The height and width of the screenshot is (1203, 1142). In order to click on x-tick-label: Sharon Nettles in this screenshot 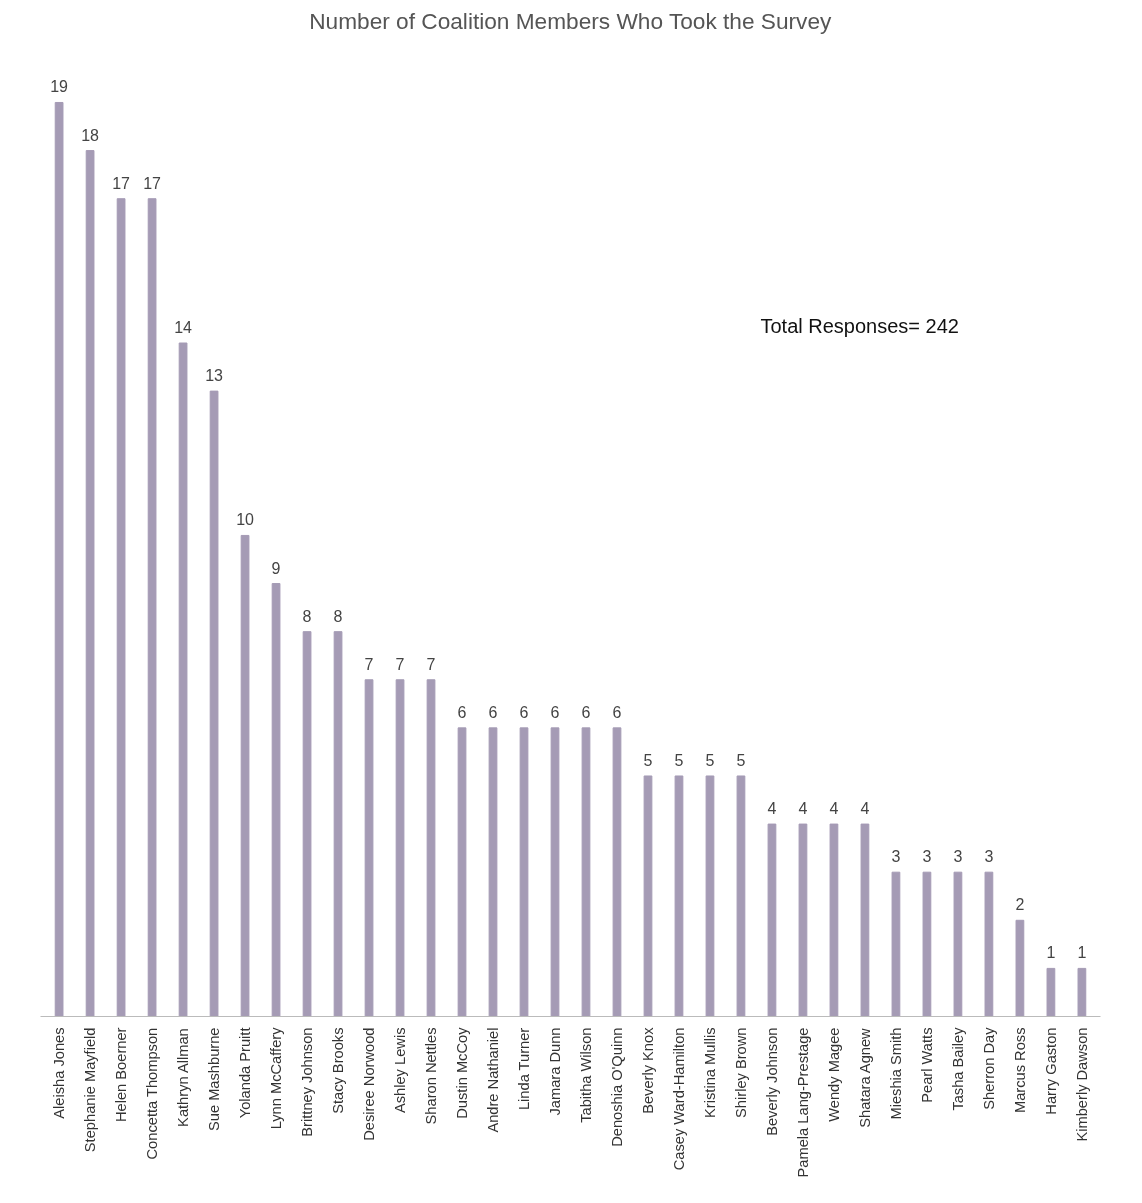, I will do `click(431, 1076)`.